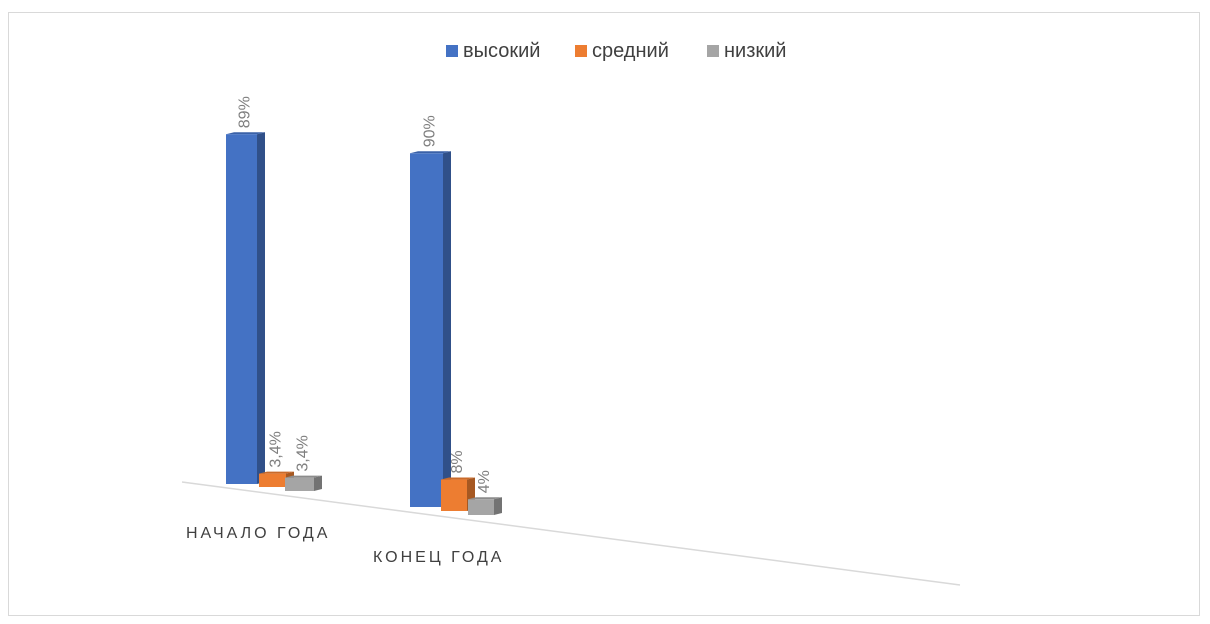  Describe the element at coordinates (258, 533) in the screenshot. I see `category-label-1: НАЧАЛО ГОДА` at that location.